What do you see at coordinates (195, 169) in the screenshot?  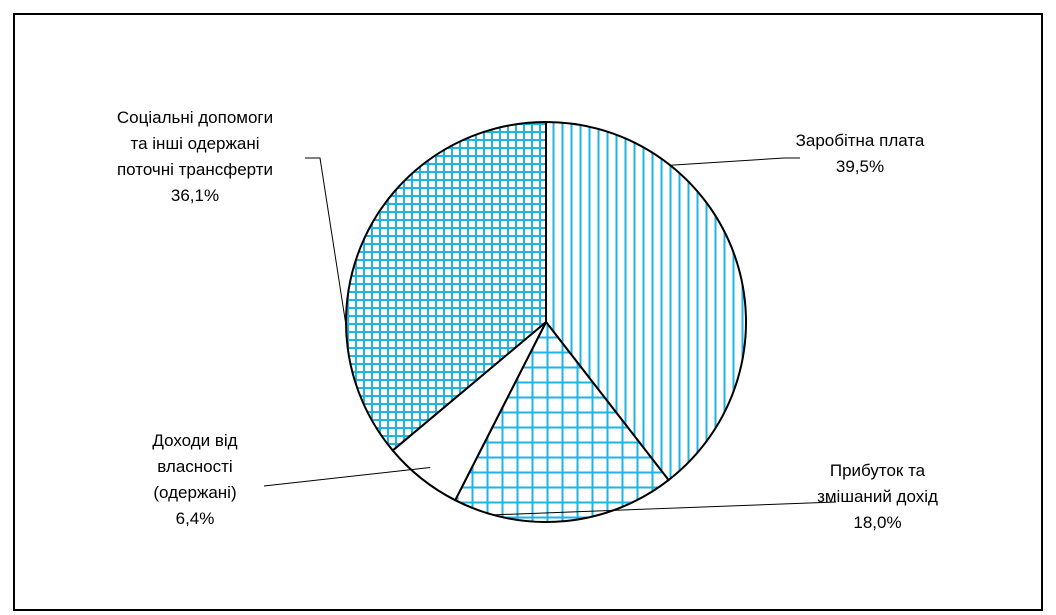 I see `slice-label-line: поточні трансферти` at bounding box center [195, 169].